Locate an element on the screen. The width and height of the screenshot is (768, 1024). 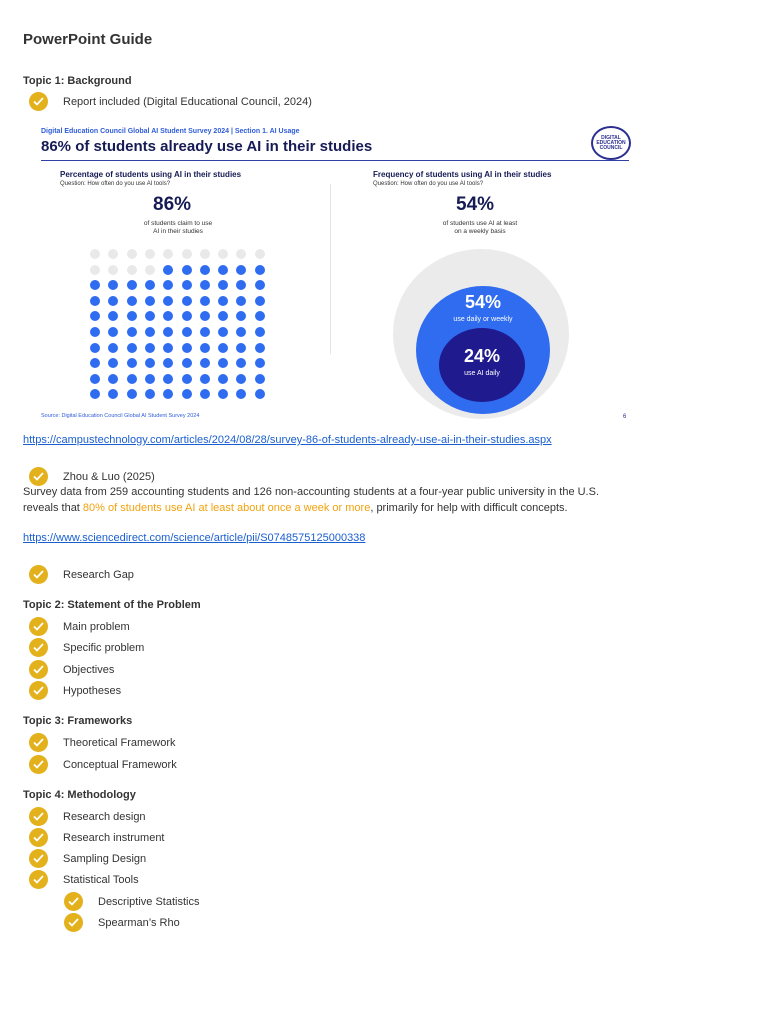
left-caption-line-1: of students claim to use is located at coordinates (178, 223).